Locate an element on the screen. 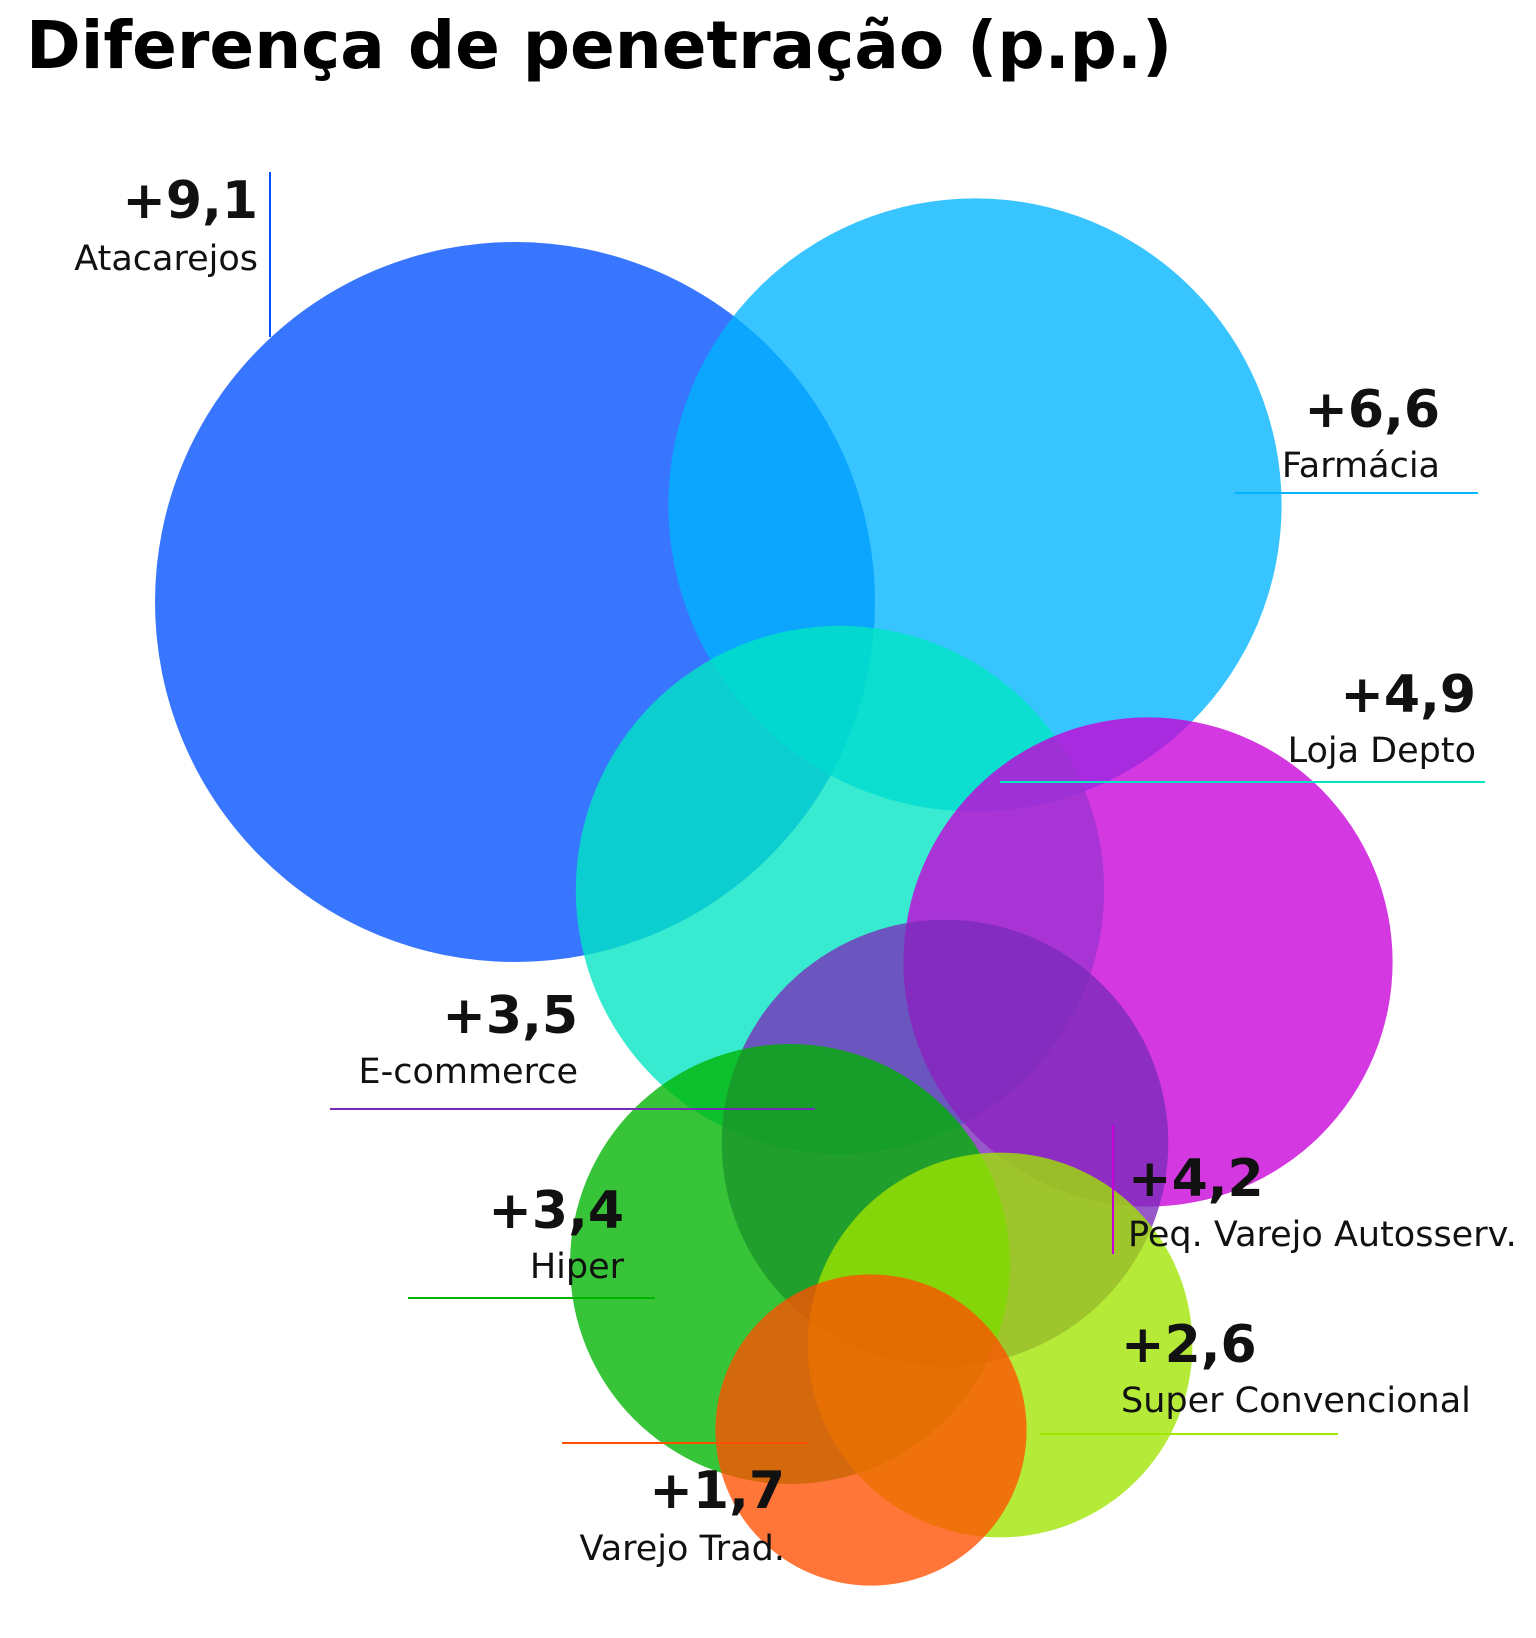 Image resolution: width=1536 pixels, height=1638 pixels. value-label-farm-cia: +6,6 is located at coordinates (1372, 410).